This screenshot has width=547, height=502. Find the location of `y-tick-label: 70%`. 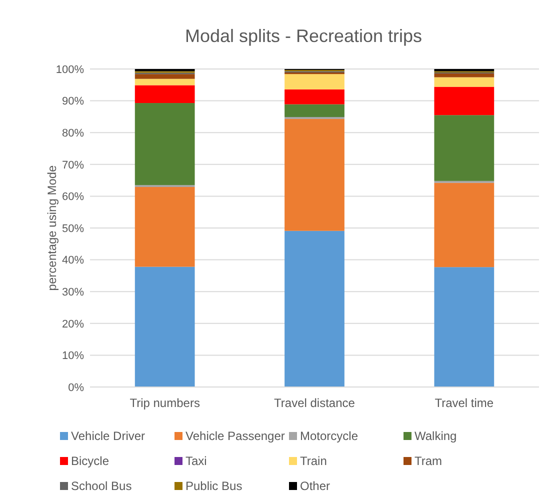

y-tick-label: 70% is located at coordinates (73, 165).